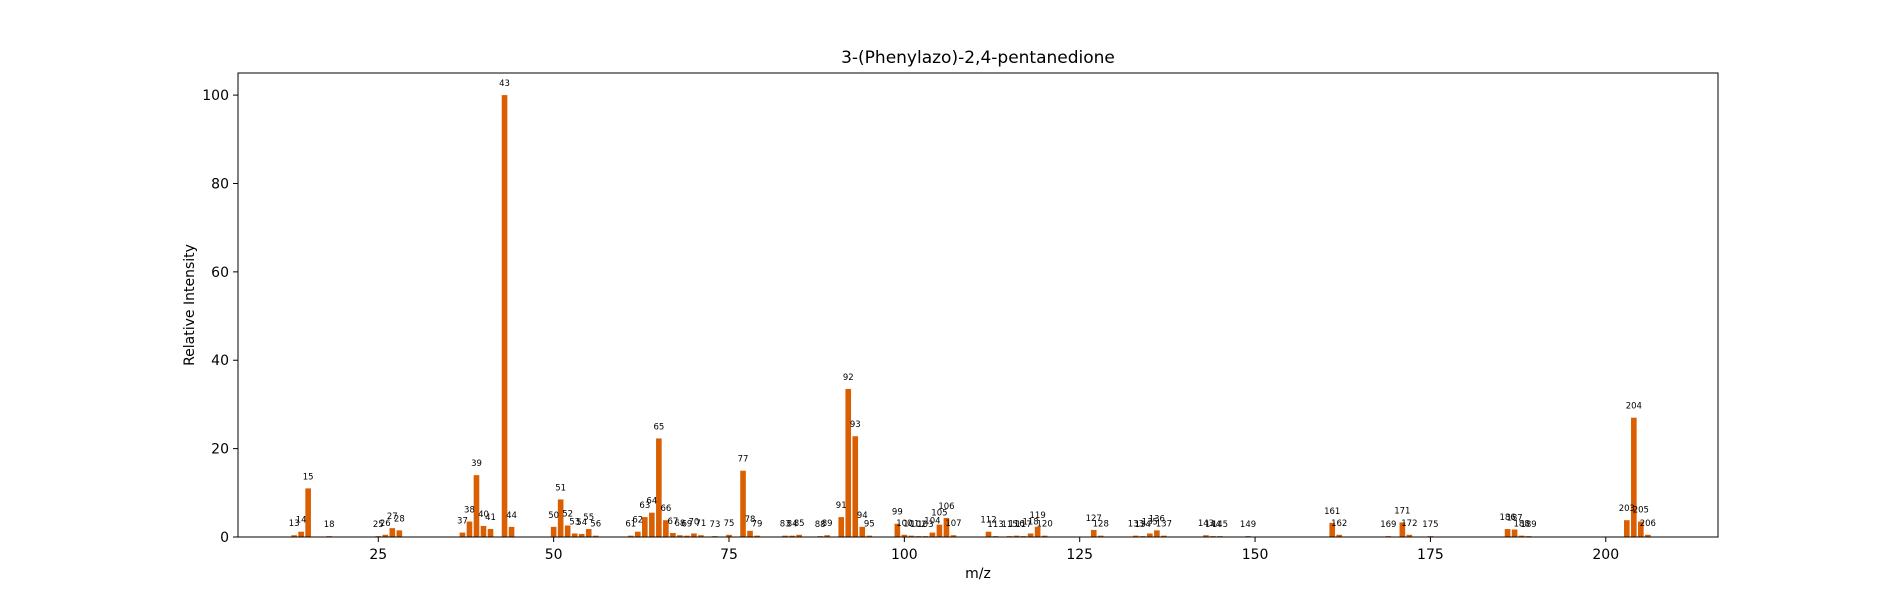 This screenshot has height=600, width=1900. Describe the element at coordinates (1045, 525) in the screenshot. I see `peak-label-120: 120` at that location.